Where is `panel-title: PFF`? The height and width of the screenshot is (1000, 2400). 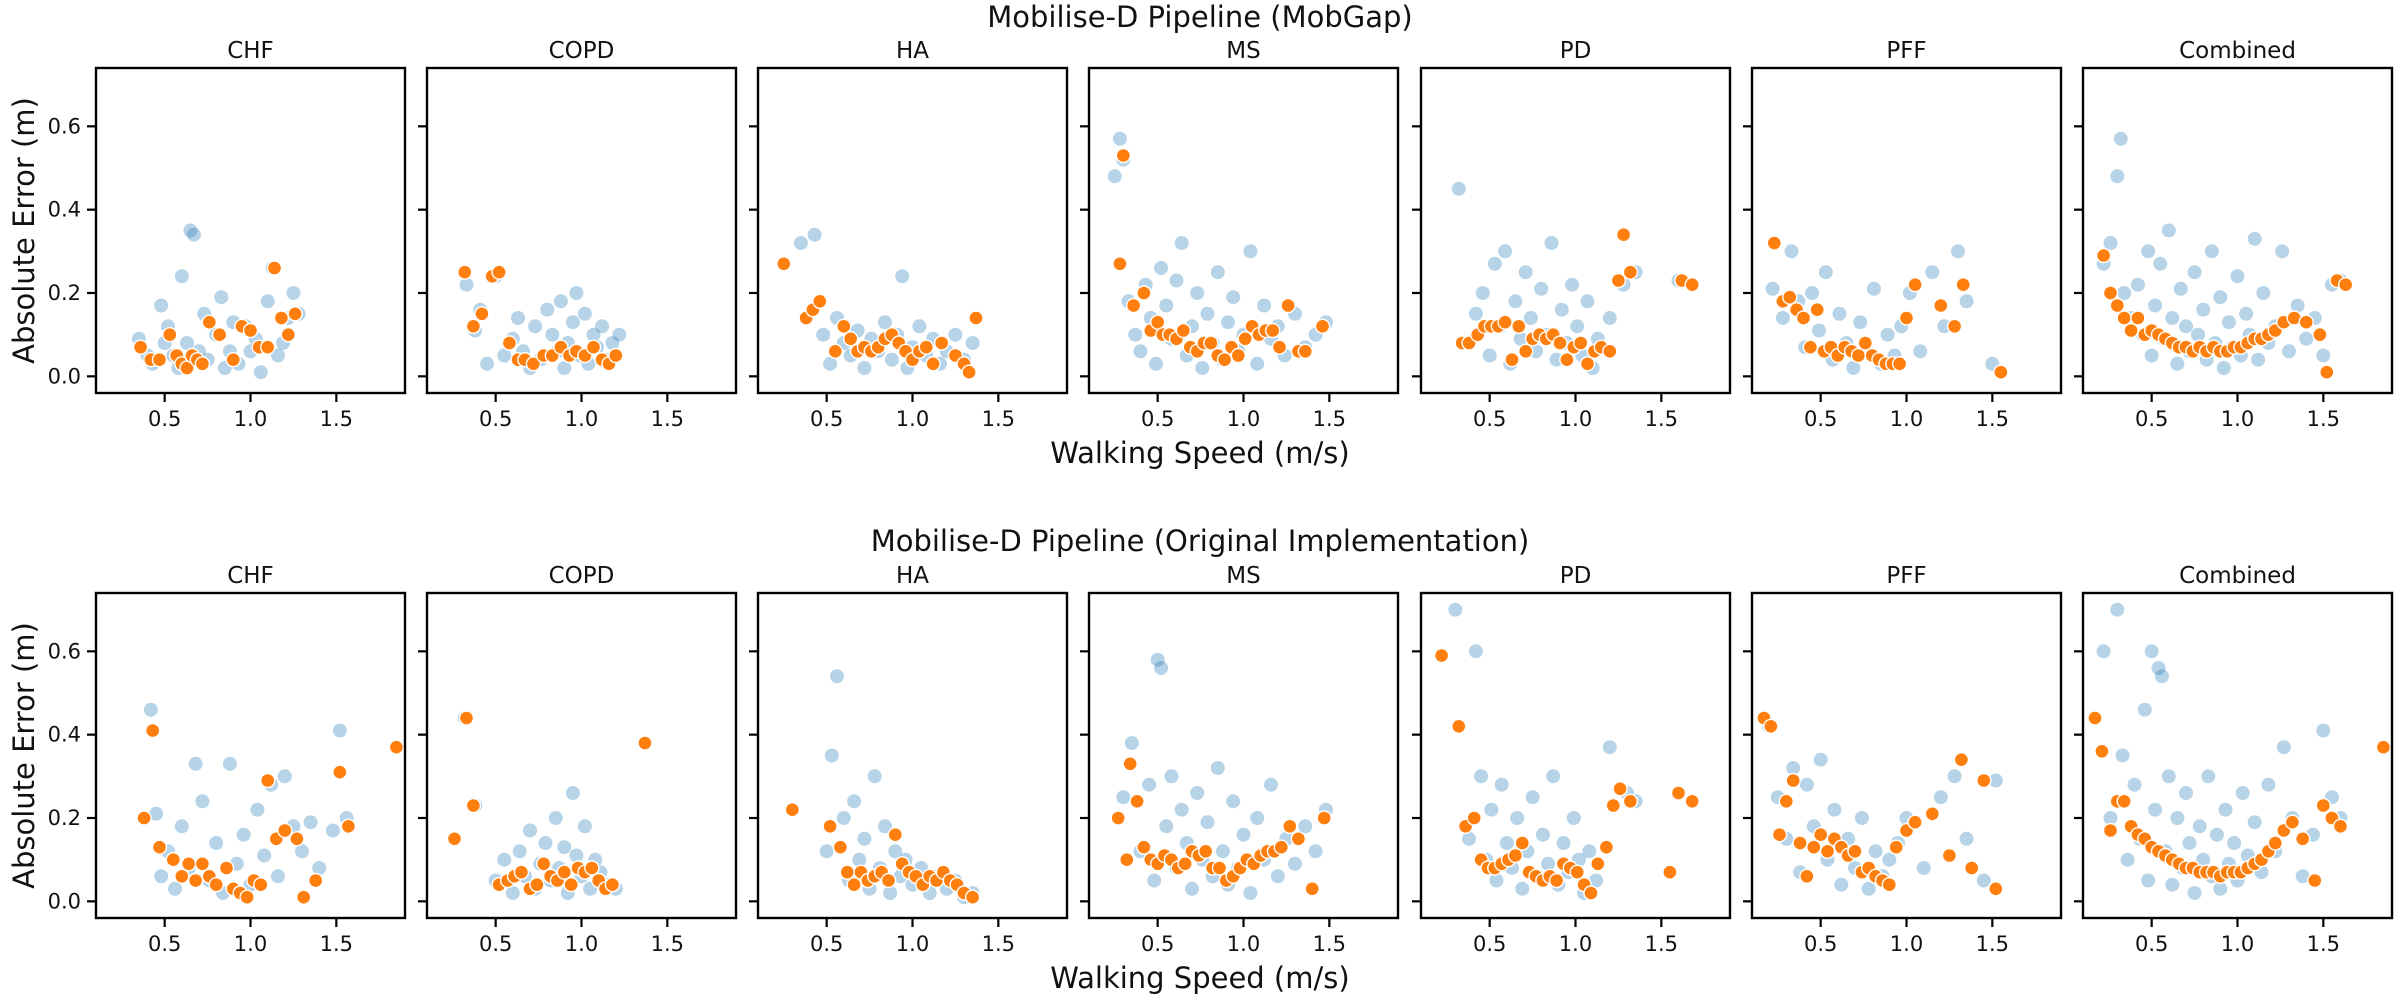
panel-title: PFF is located at coordinates (1906, 51).